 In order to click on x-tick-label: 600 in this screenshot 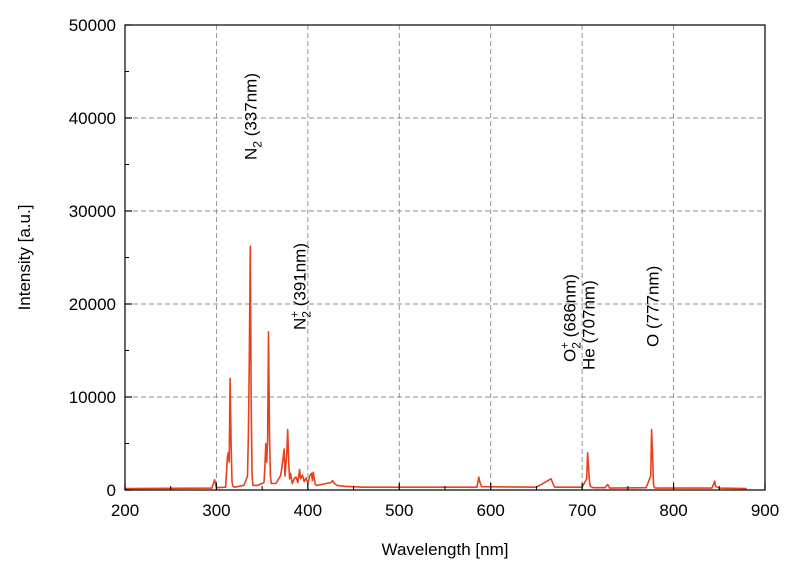, I will do `click(491, 510)`.